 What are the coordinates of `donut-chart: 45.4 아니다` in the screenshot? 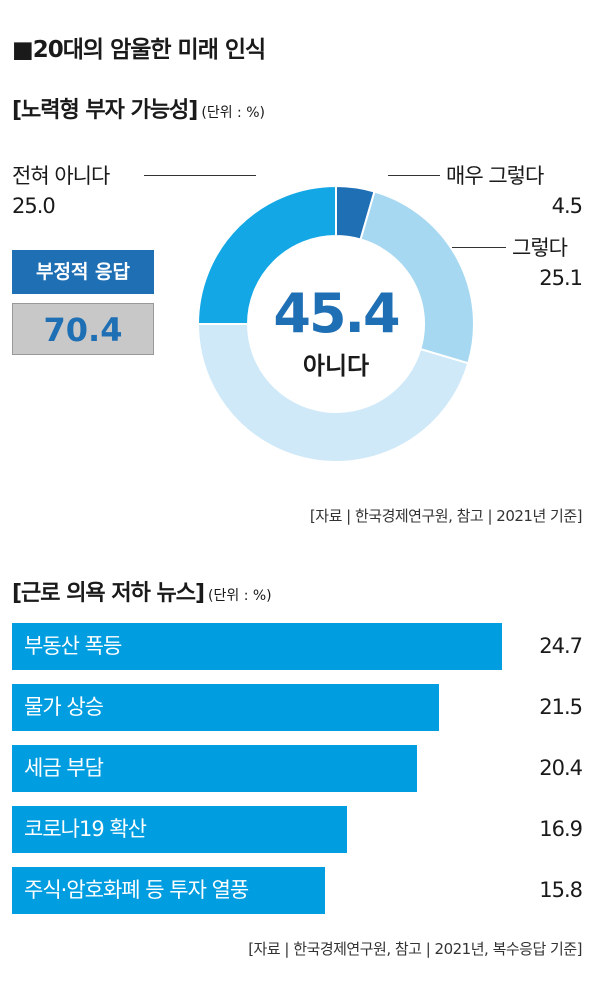 It's located at (335, 323).